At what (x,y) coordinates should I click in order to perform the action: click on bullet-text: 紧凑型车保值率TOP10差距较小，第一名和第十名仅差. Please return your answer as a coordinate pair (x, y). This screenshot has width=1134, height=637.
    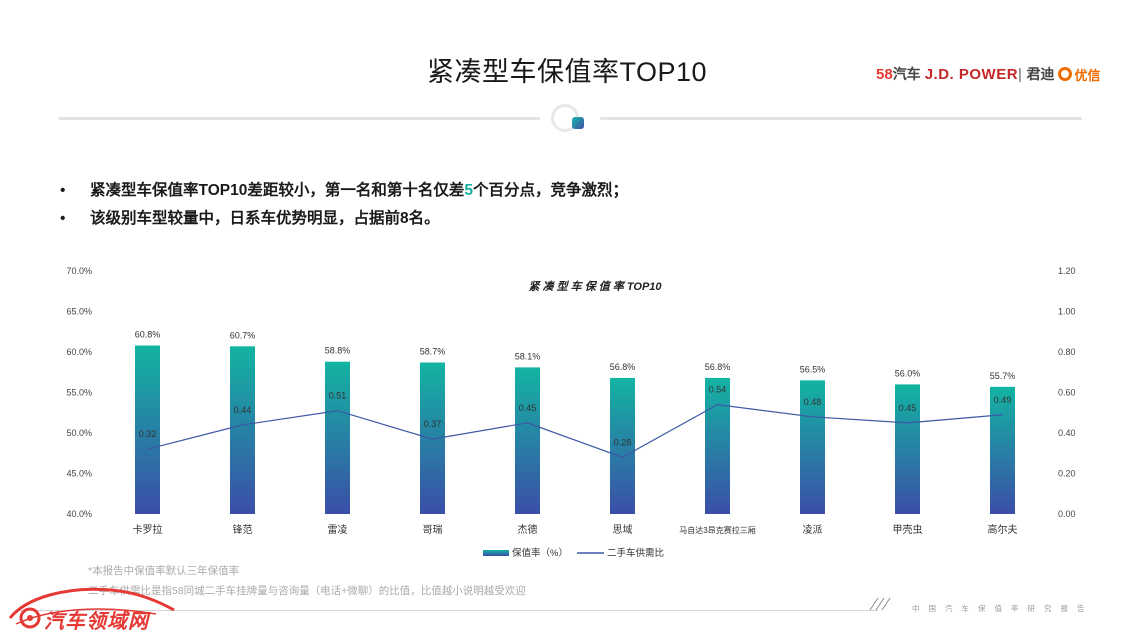
    Looking at the image, I should click on (277, 190).